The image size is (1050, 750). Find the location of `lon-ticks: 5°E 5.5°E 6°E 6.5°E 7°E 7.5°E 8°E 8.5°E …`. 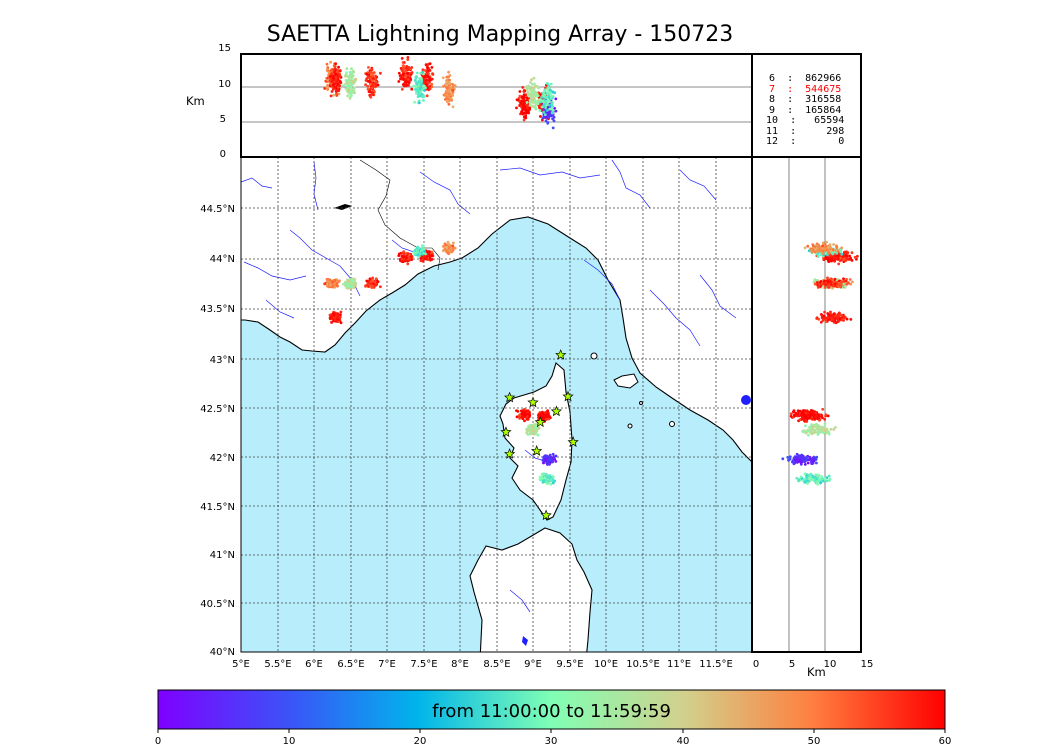

lon-ticks: 5°E 5.5°E 6°E 6.5°E 7°E 7.5°E 8°E 8.5°E … is located at coordinates (482, 664).